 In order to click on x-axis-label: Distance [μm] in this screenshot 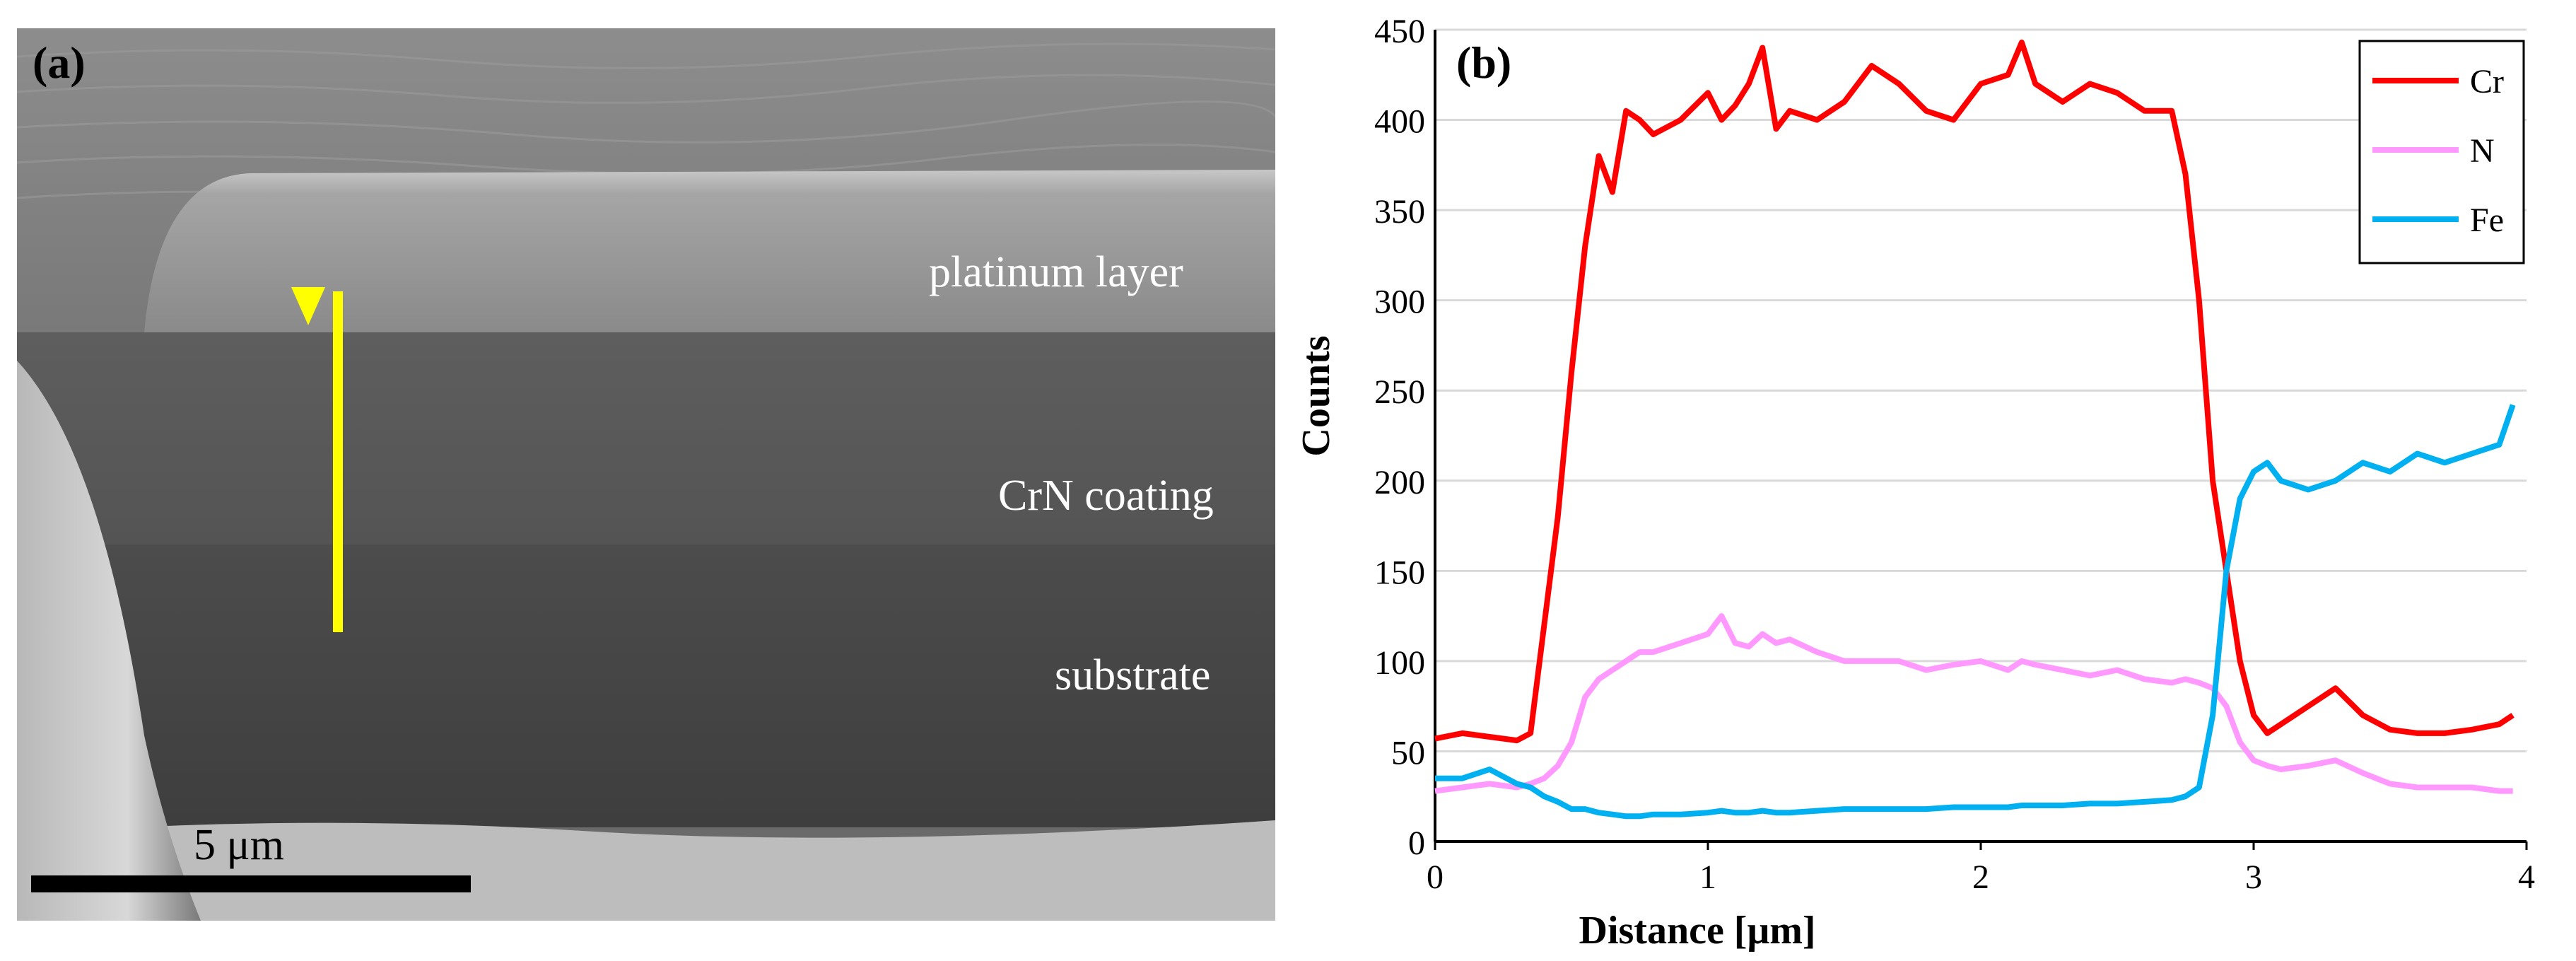, I will do `click(1698, 931)`.